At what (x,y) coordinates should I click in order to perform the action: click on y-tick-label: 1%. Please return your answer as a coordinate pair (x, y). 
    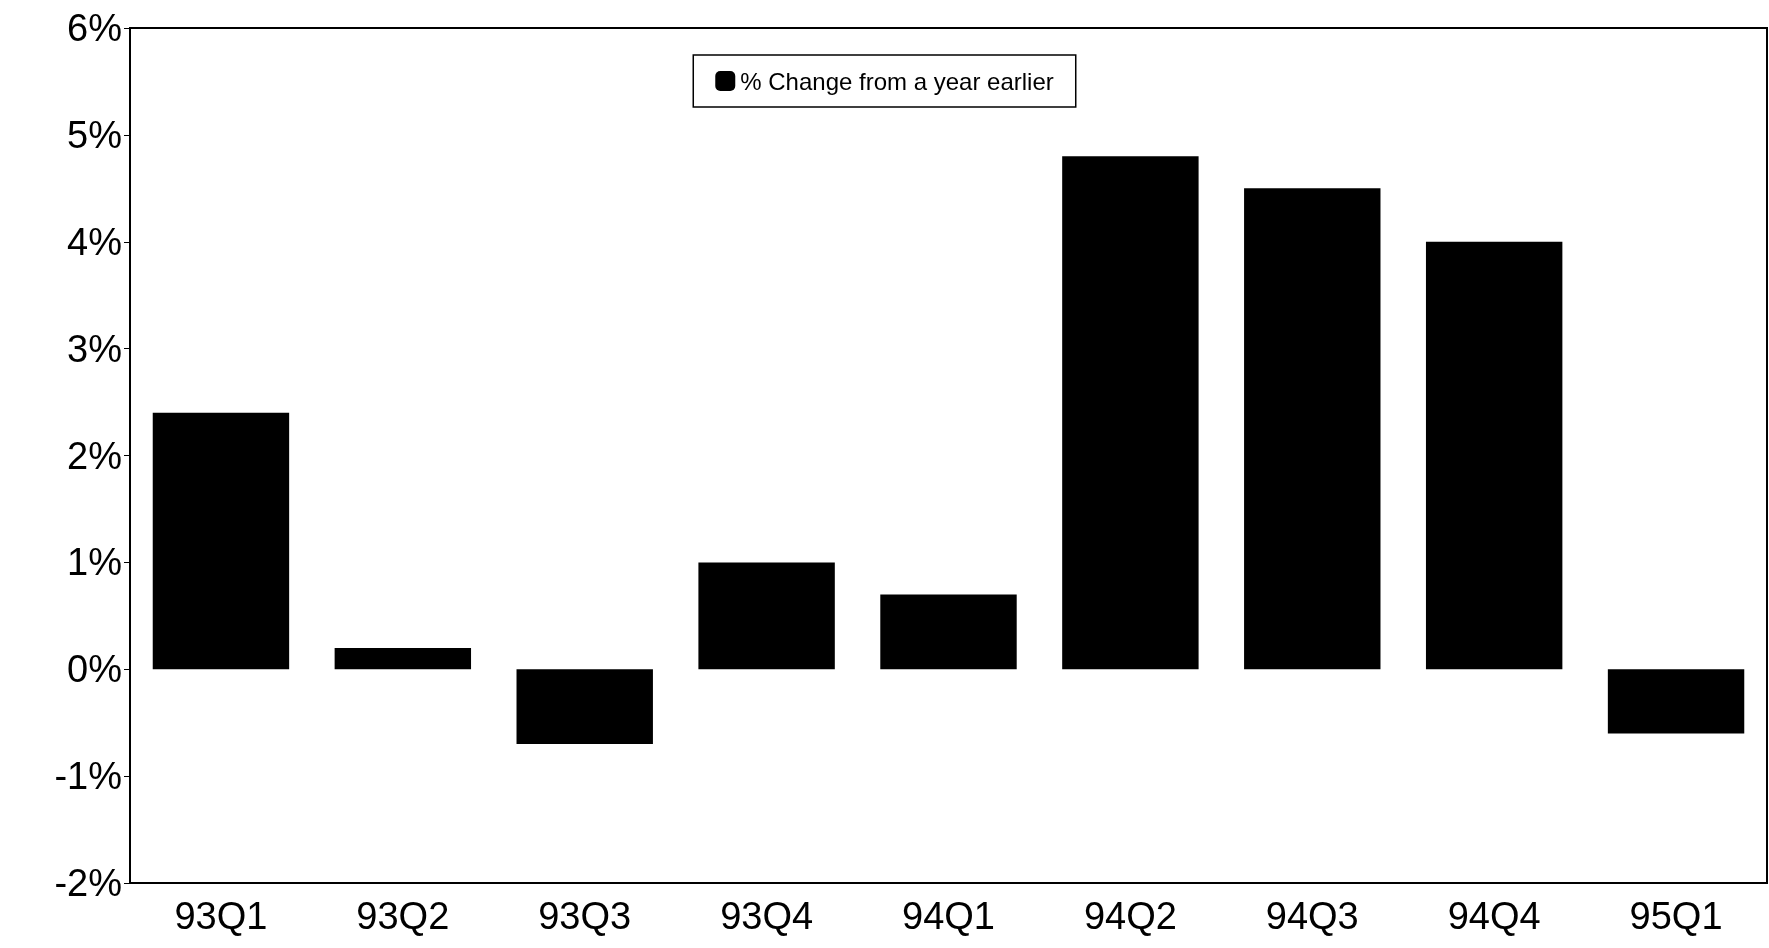
    Looking at the image, I should click on (94, 562).